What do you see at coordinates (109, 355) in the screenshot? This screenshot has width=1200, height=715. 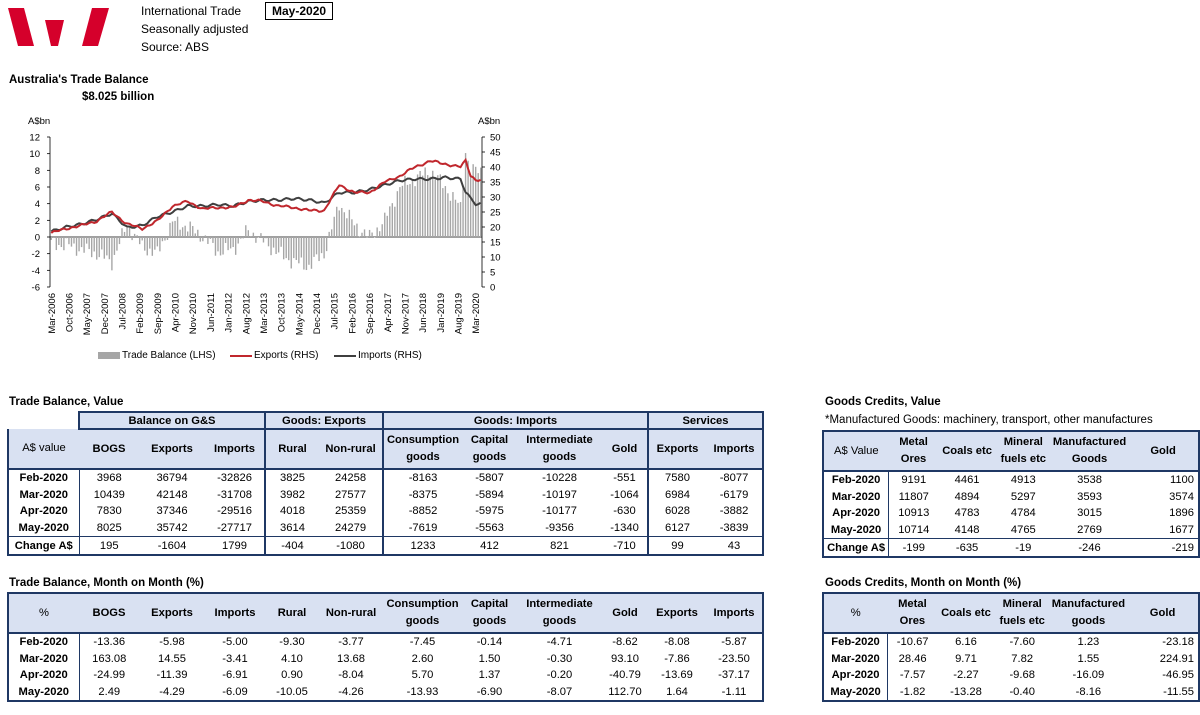 I see `legend-swatch-balance` at bounding box center [109, 355].